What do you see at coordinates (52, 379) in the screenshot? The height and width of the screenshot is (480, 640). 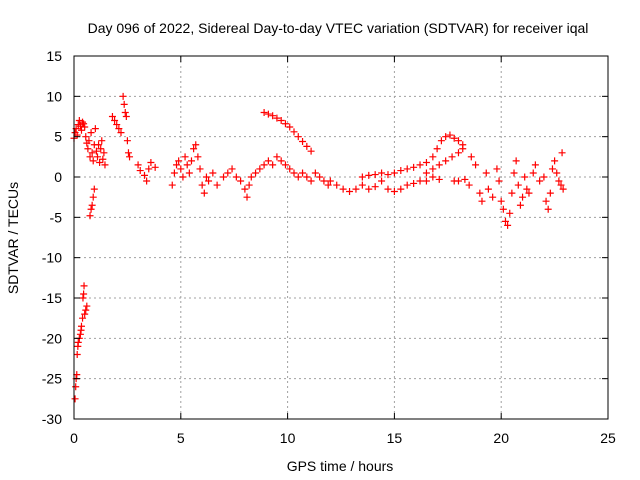 I see `y-tick-label: -25` at bounding box center [52, 379].